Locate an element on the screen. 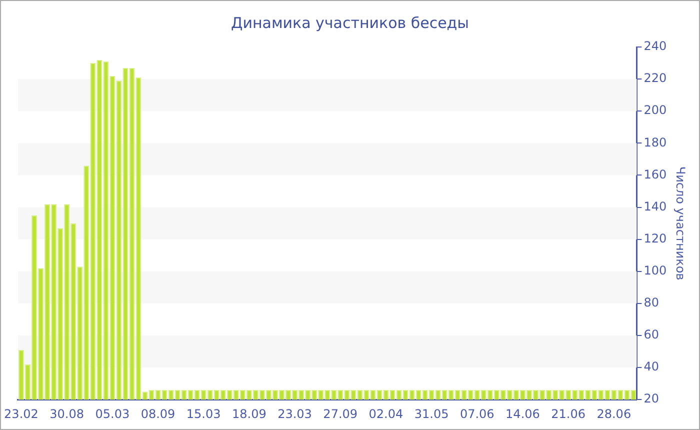 The image size is (700, 430). x-tick-label: 05.03 is located at coordinates (112, 413).